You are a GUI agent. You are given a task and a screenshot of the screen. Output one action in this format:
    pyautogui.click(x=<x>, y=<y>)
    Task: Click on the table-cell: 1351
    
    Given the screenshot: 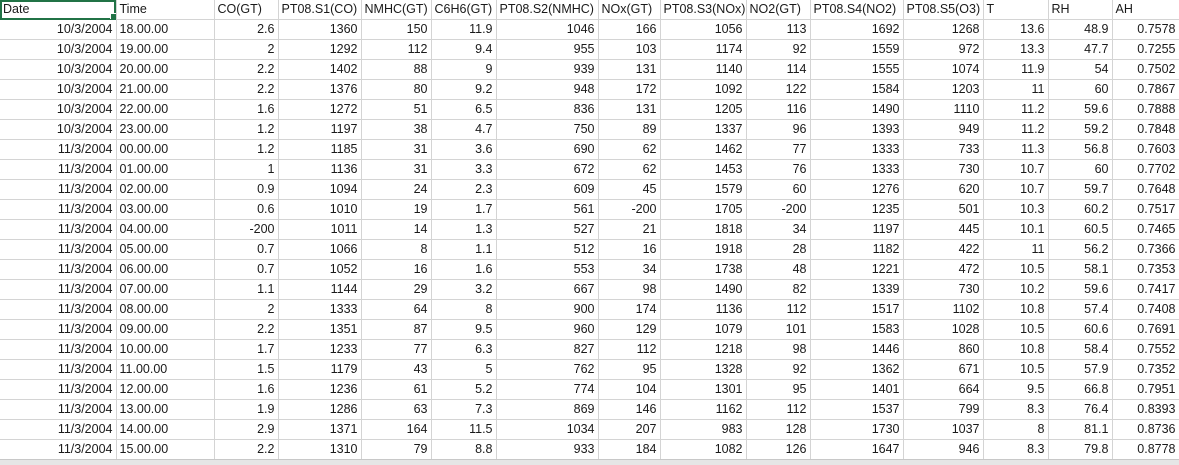 What is the action you would take?
    pyautogui.click(x=320, y=329)
    